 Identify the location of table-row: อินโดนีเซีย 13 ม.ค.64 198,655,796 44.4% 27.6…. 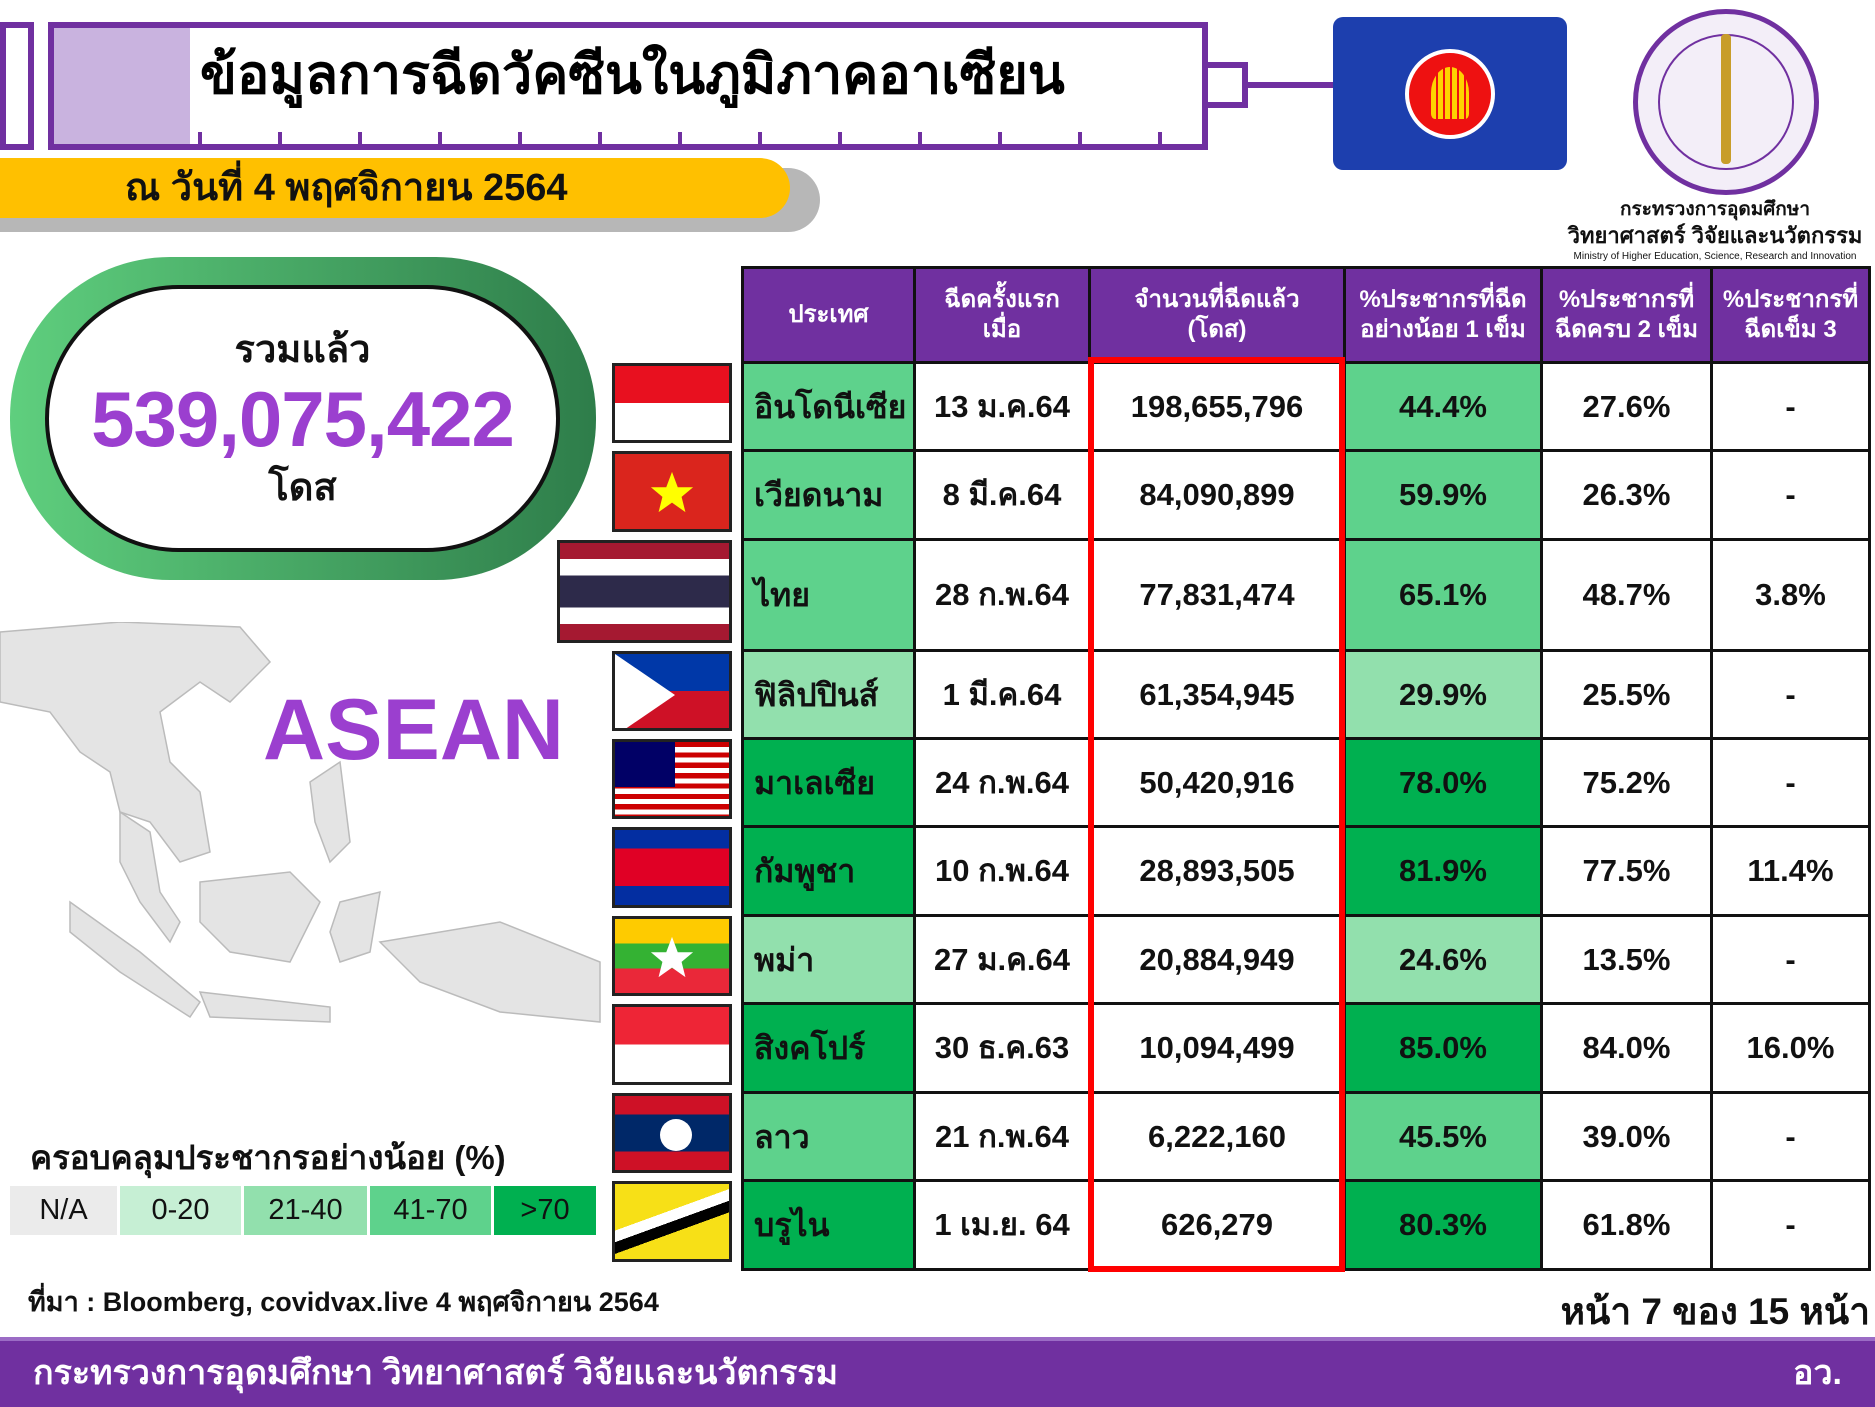
(1306, 406).